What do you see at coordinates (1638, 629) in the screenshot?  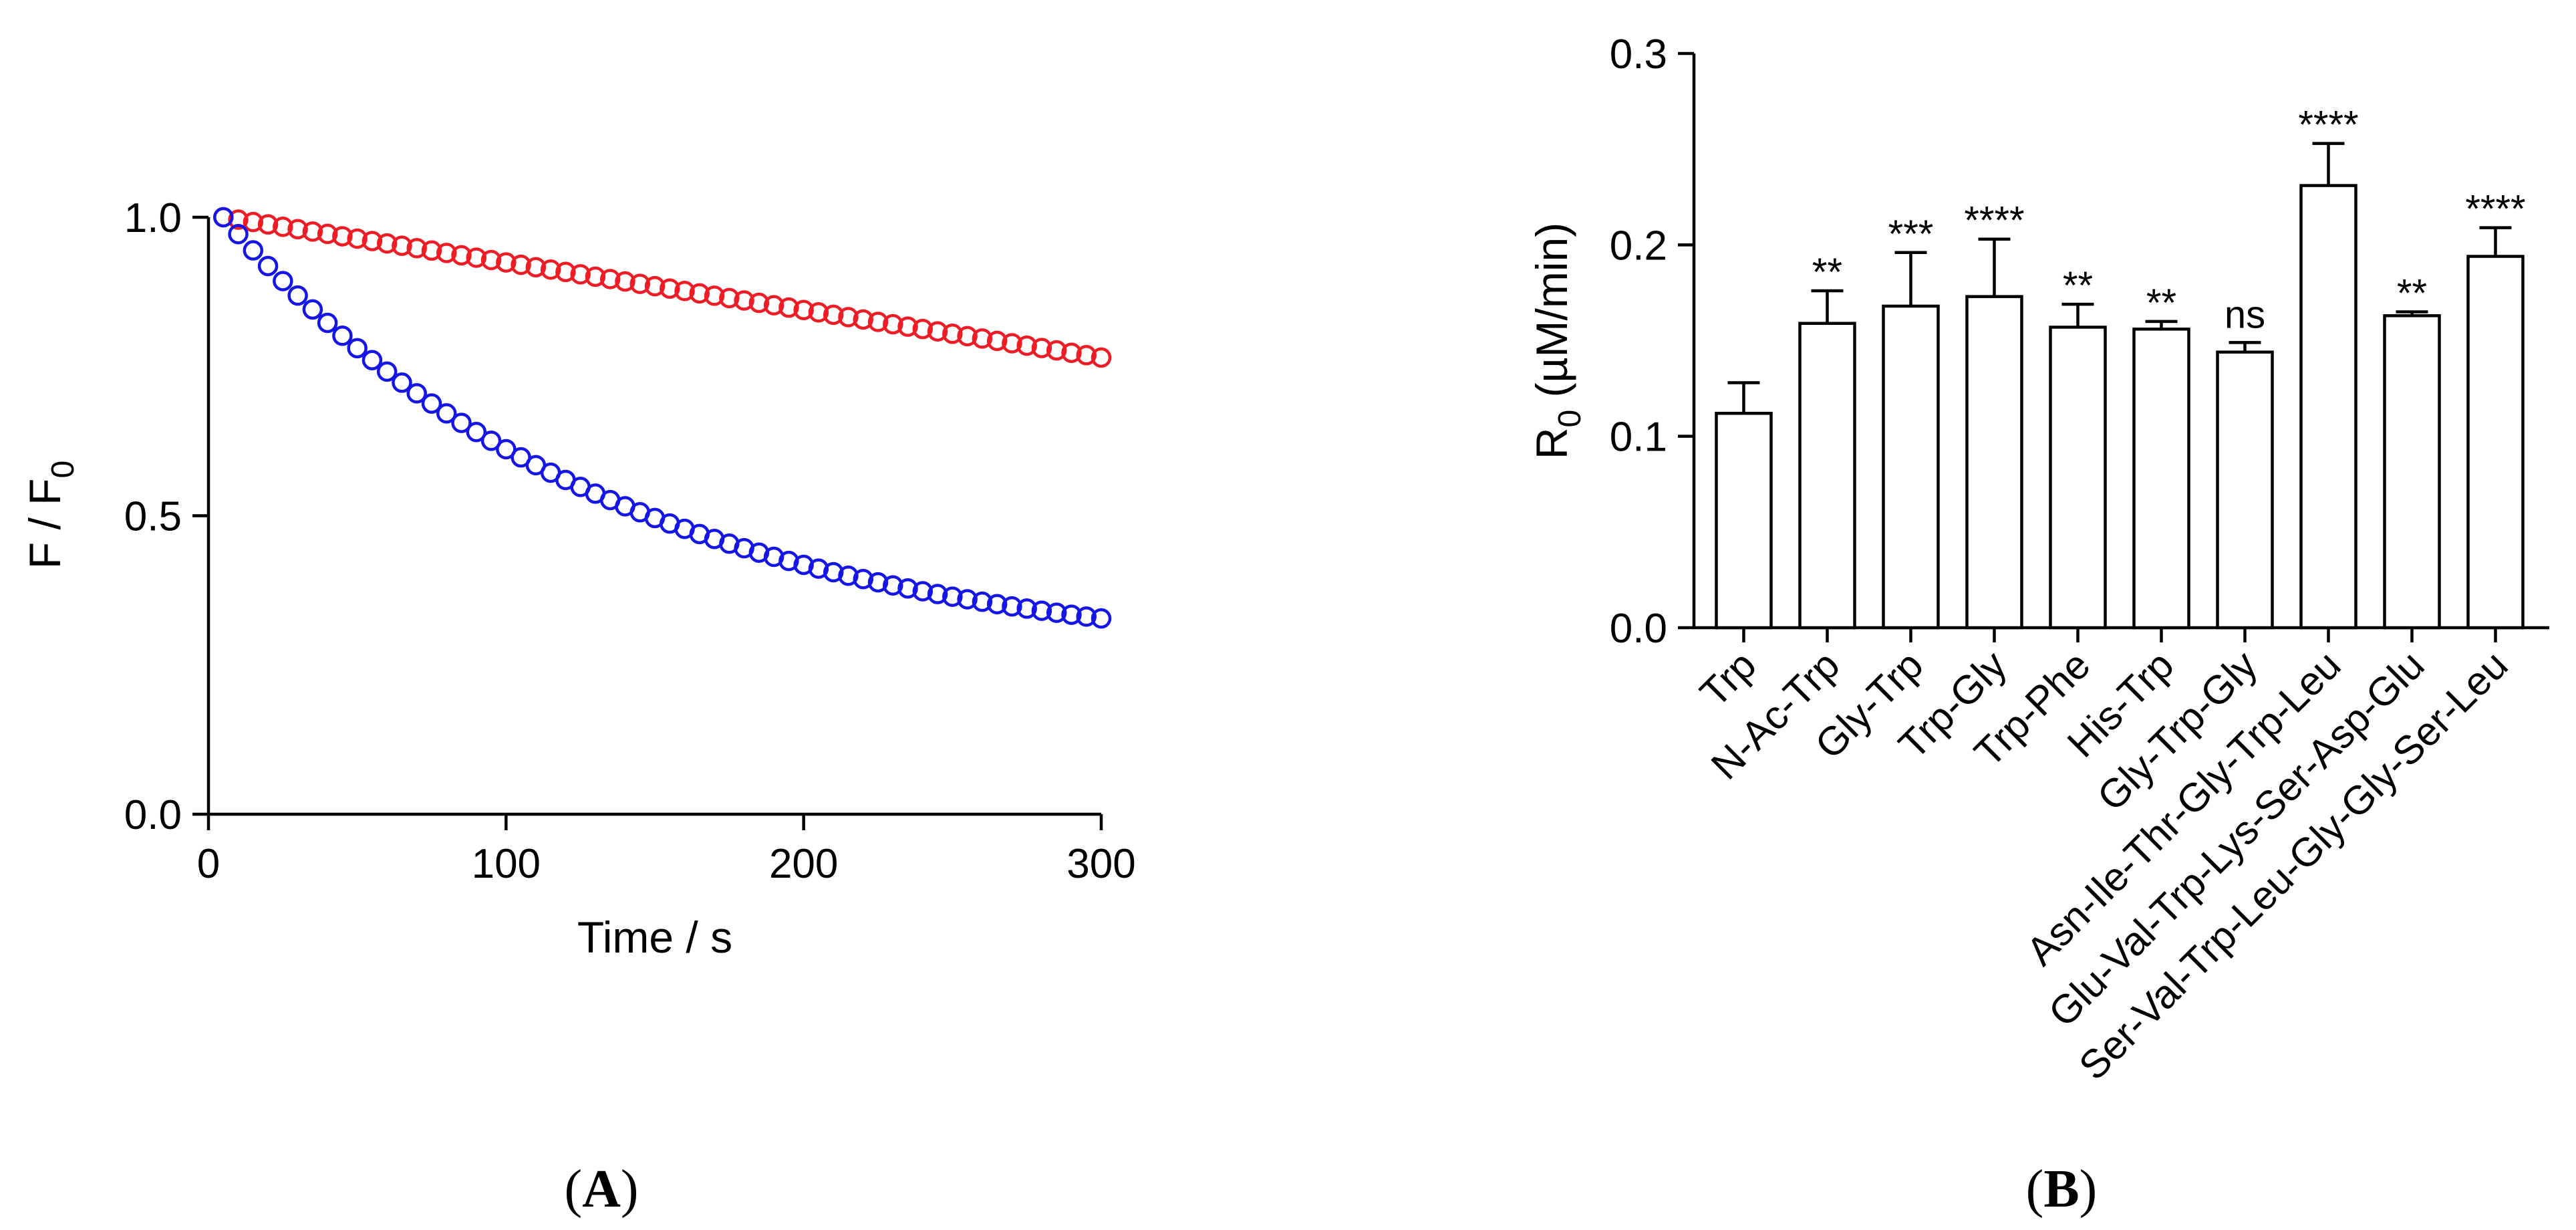 I see `panel-b-y-tick-label: 0.0` at bounding box center [1638, 629].